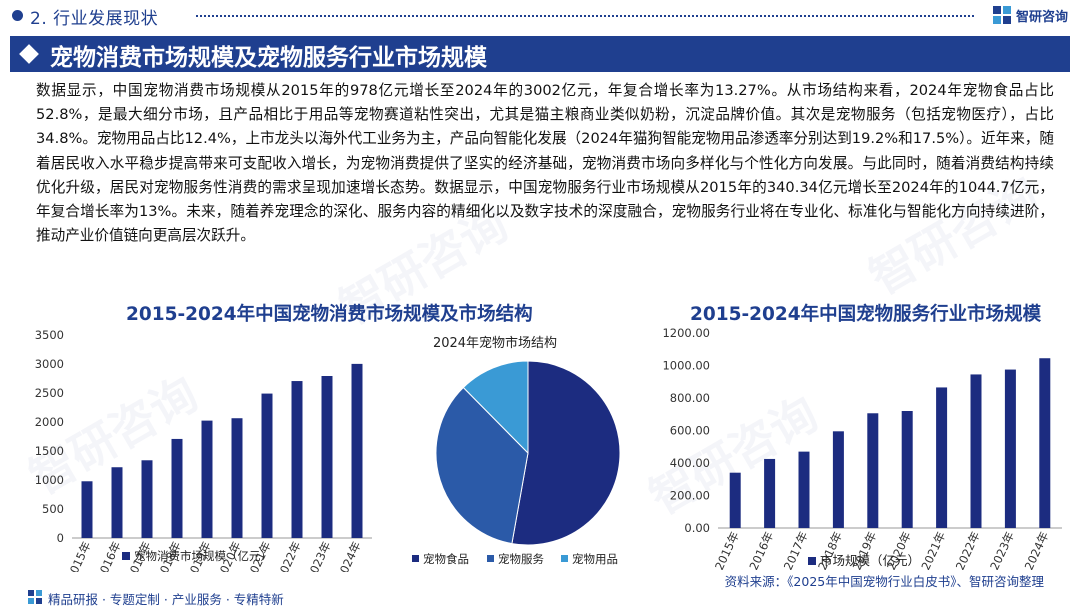 Image resolution: width=1080 pixels, height=608 pixels. Describe the element at coordinates (686, 333) in the screenshot. I see `y-tick-label: 1200.00` at that location.